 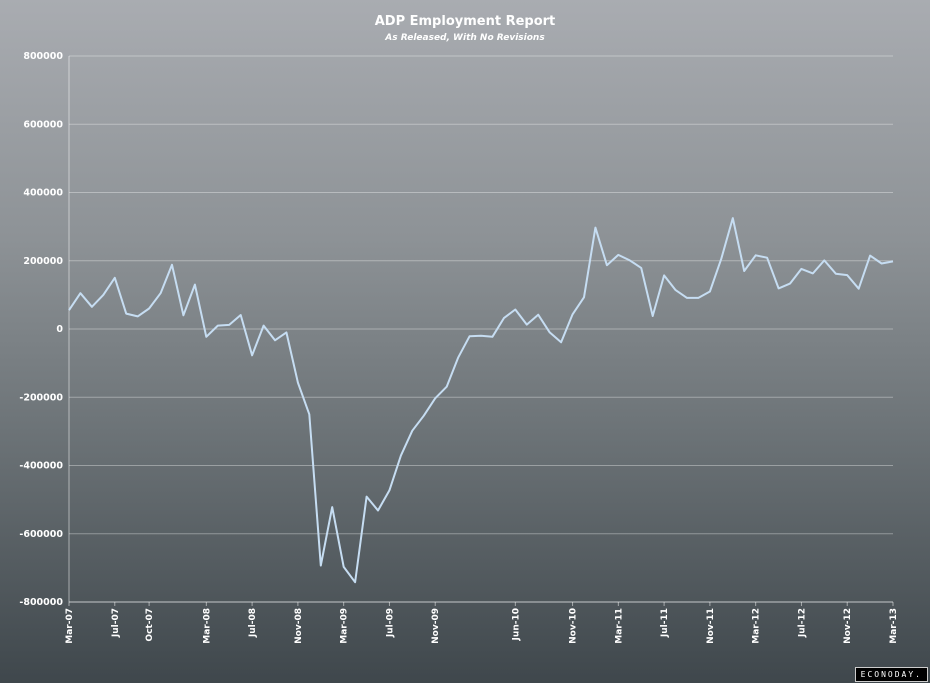 I want to click on y-tick-label: 400000, so click(x=43, y=193).